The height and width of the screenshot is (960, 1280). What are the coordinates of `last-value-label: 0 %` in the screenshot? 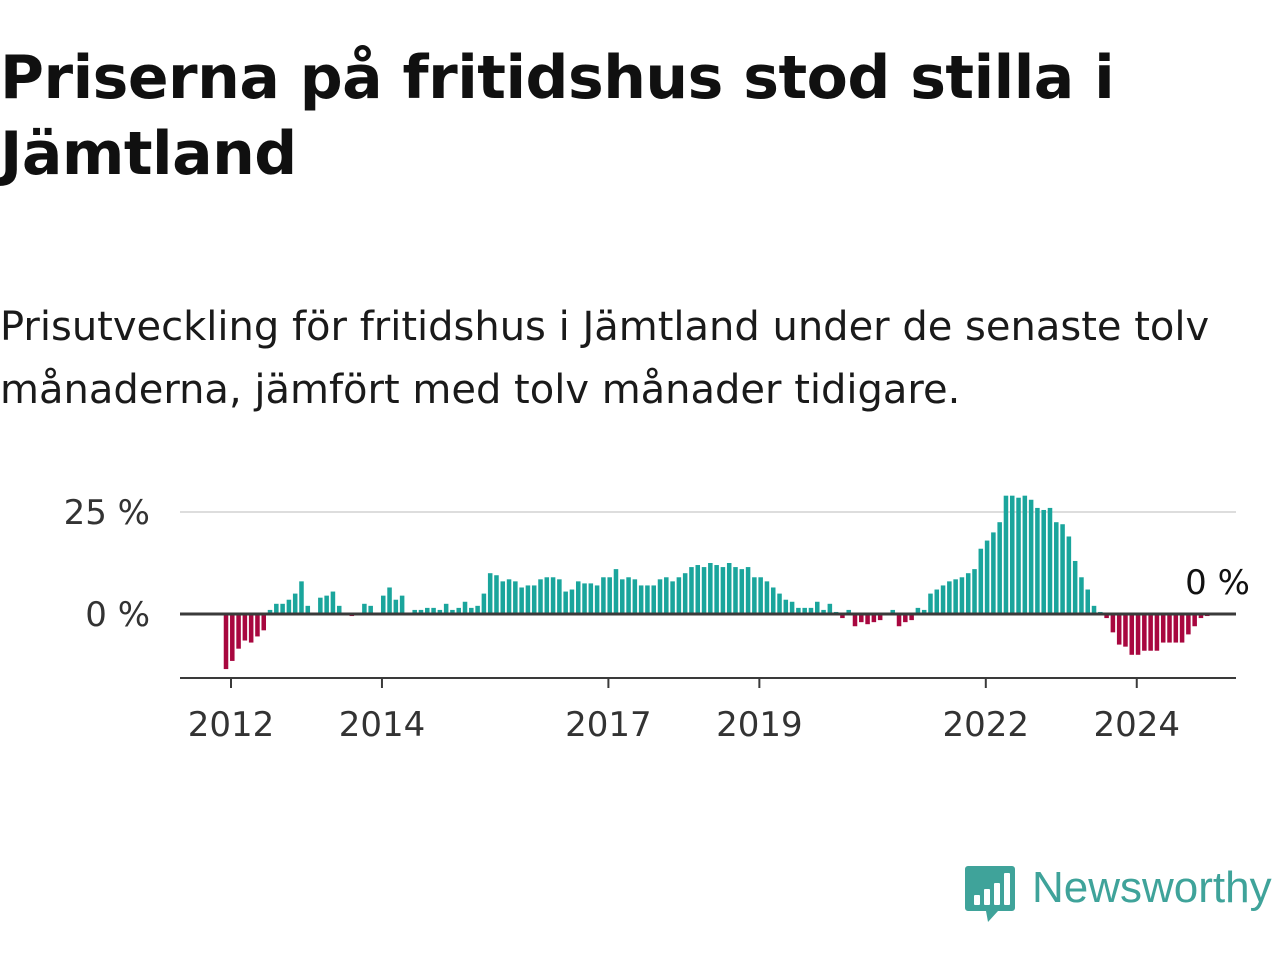 It's located at (1217, 583).